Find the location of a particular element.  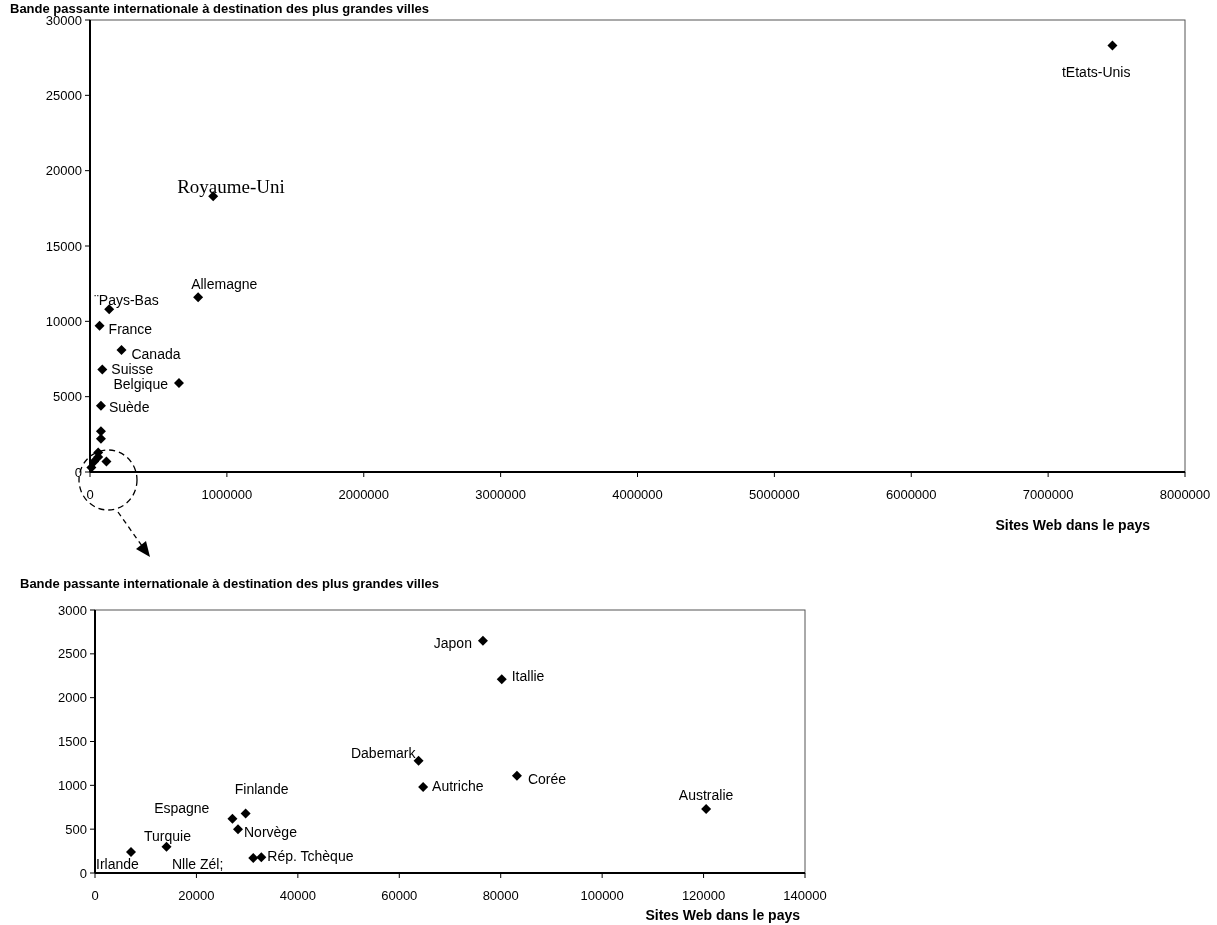

x-tick-label: 5000000 is located at coordinates (774, 494).